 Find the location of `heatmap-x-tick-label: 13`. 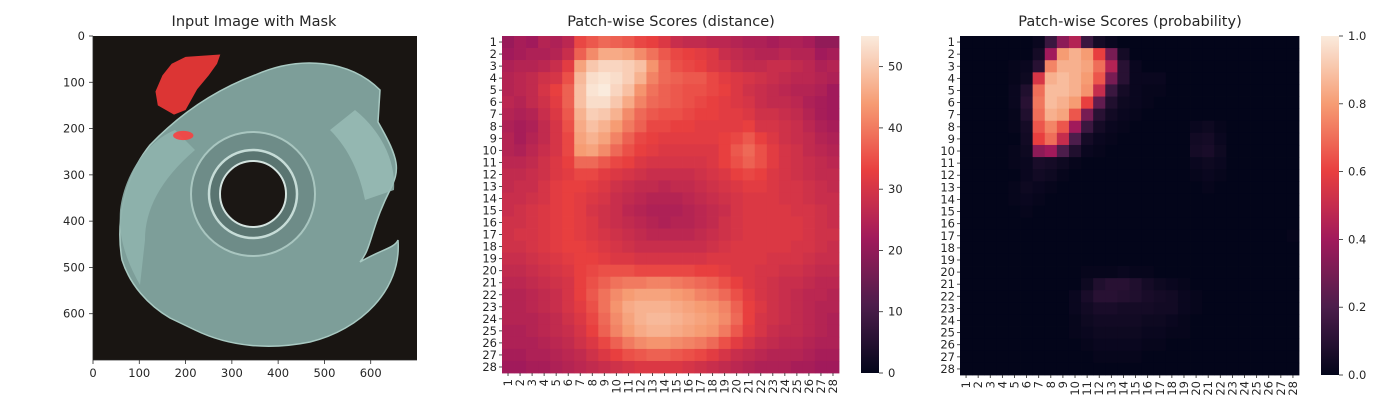

heatmap-x-tick-label: 13 is located at coordinates (652, 386).